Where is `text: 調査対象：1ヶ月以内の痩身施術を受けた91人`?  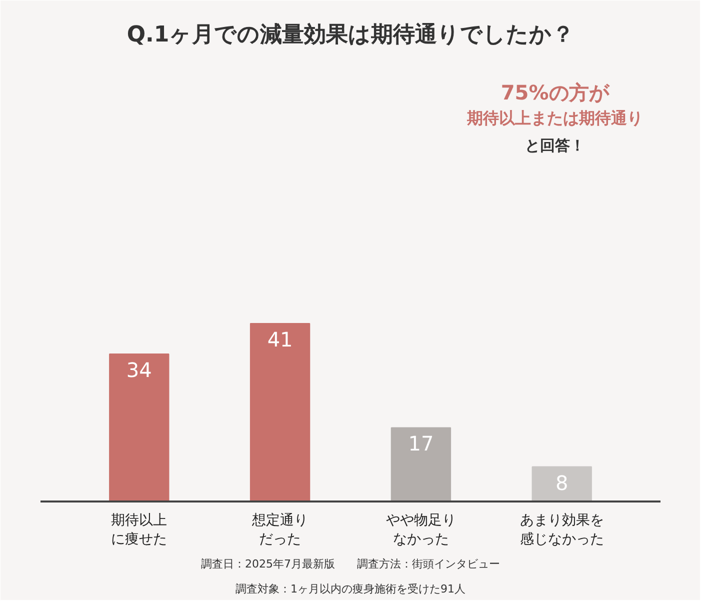 text: 調査対象：1ヶ月以内の痩身施術を受けた91人 is located at coordinates (351, 589).